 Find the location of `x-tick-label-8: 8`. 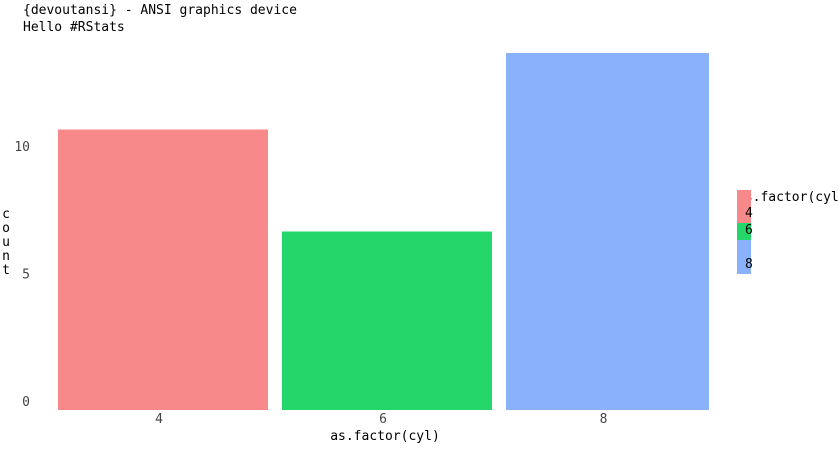

x-tick-label-8: 8 is located at coordinates (604, 419).